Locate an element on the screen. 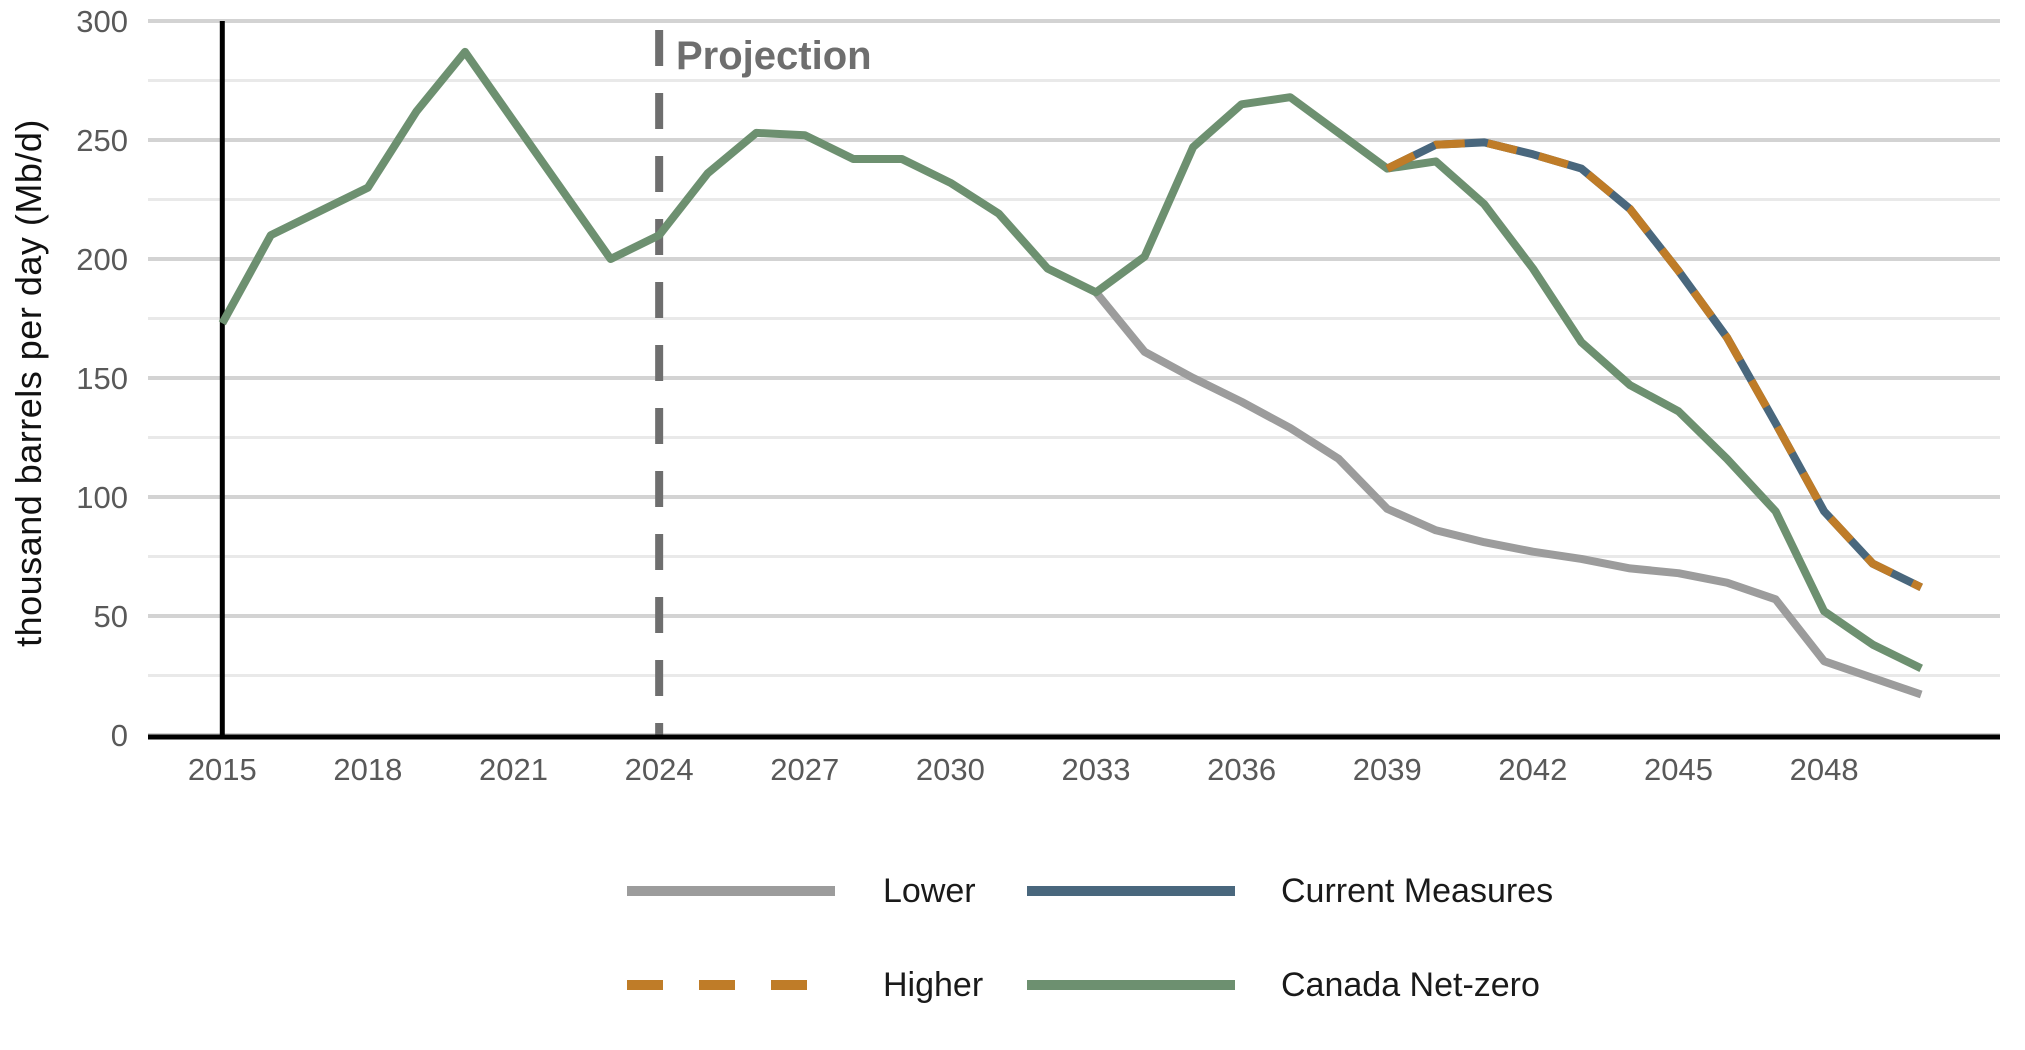  x-tick-label: 2039 is located at coordinates (1387, 769).